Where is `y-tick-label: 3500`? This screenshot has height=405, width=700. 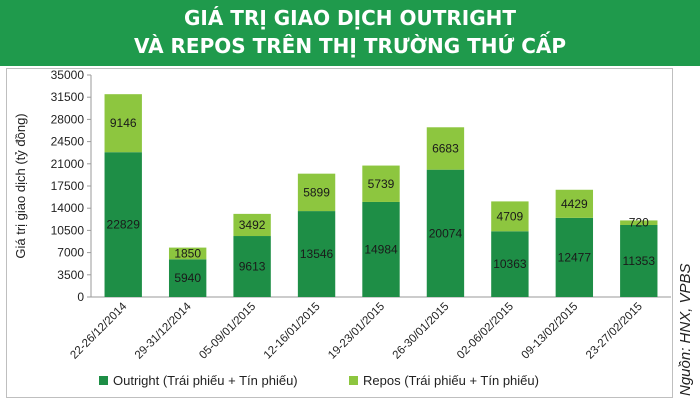
y-tick-label: 3500 is located at coordinates (70, 275).